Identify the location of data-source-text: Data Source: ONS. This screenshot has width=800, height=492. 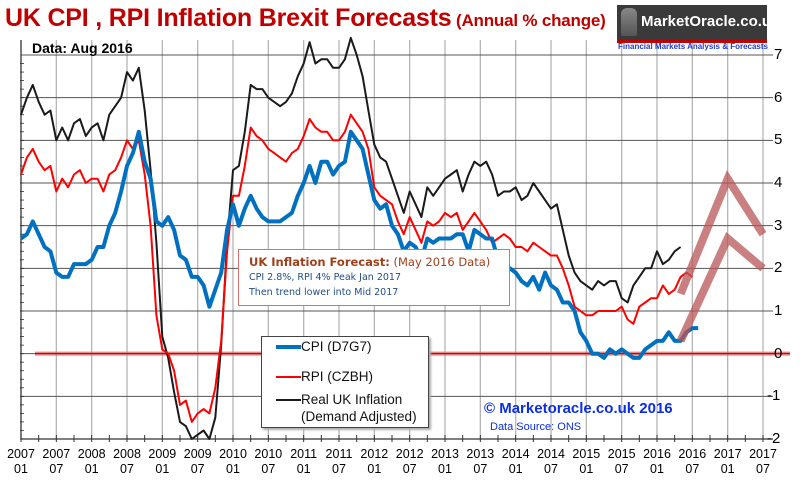
(536, 427).